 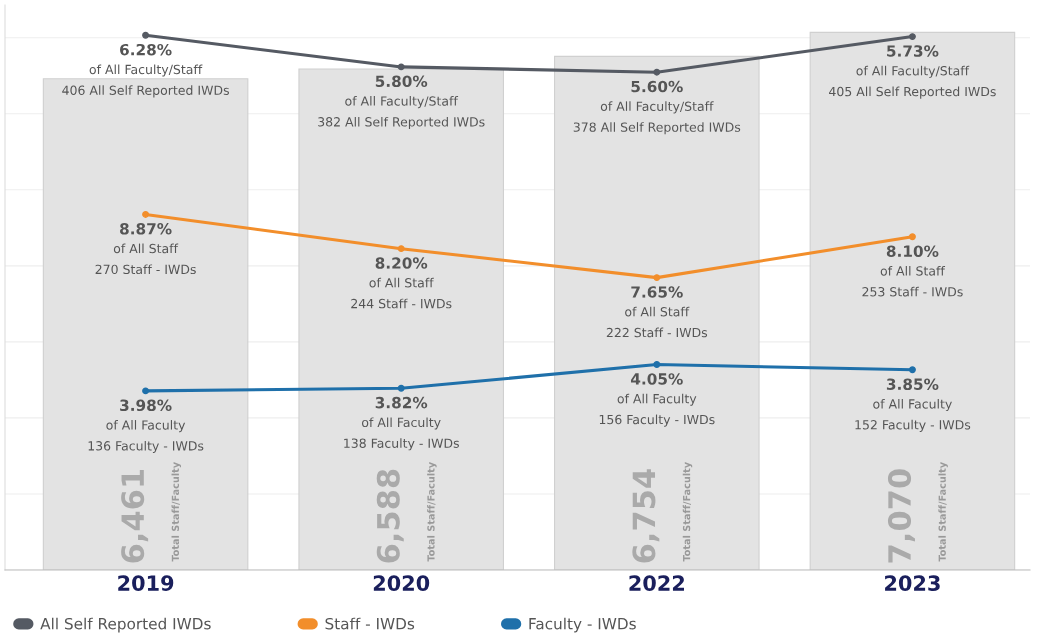 I want to click on data-label: 3.85% of All Faculty 152 Faculty - IWDs, so click(x=913, y=405).